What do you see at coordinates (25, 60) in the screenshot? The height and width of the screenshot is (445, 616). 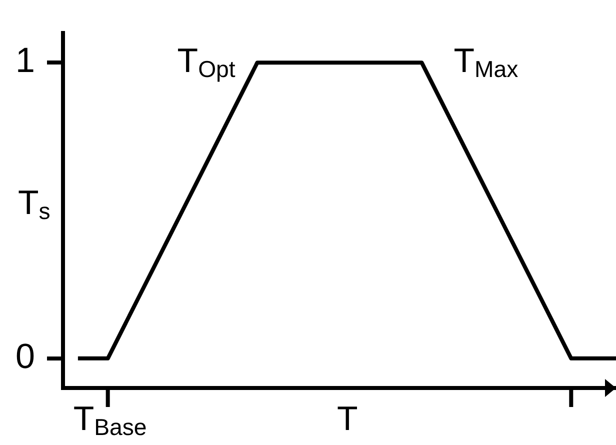 I see `y-tick-label: 1` at bounding box center [25, 60].